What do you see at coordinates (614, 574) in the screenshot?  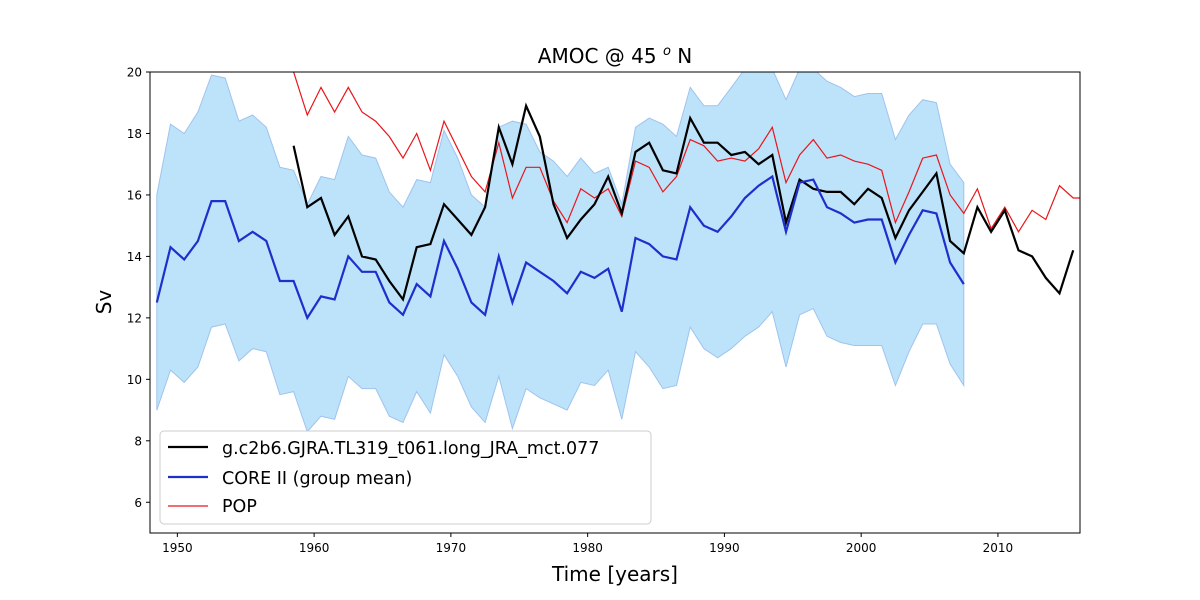 I see `x-axis-label: Time [years]` at bounding box center [614, 574].